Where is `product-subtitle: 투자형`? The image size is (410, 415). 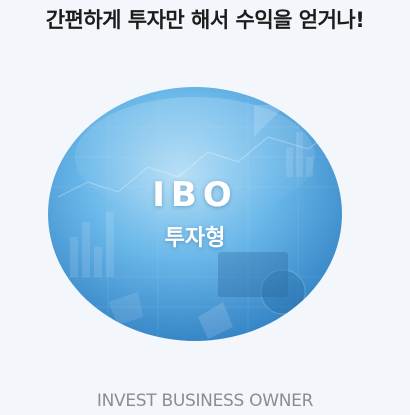 product-subtitle: 투자형 is located at coordinates (195, 238).